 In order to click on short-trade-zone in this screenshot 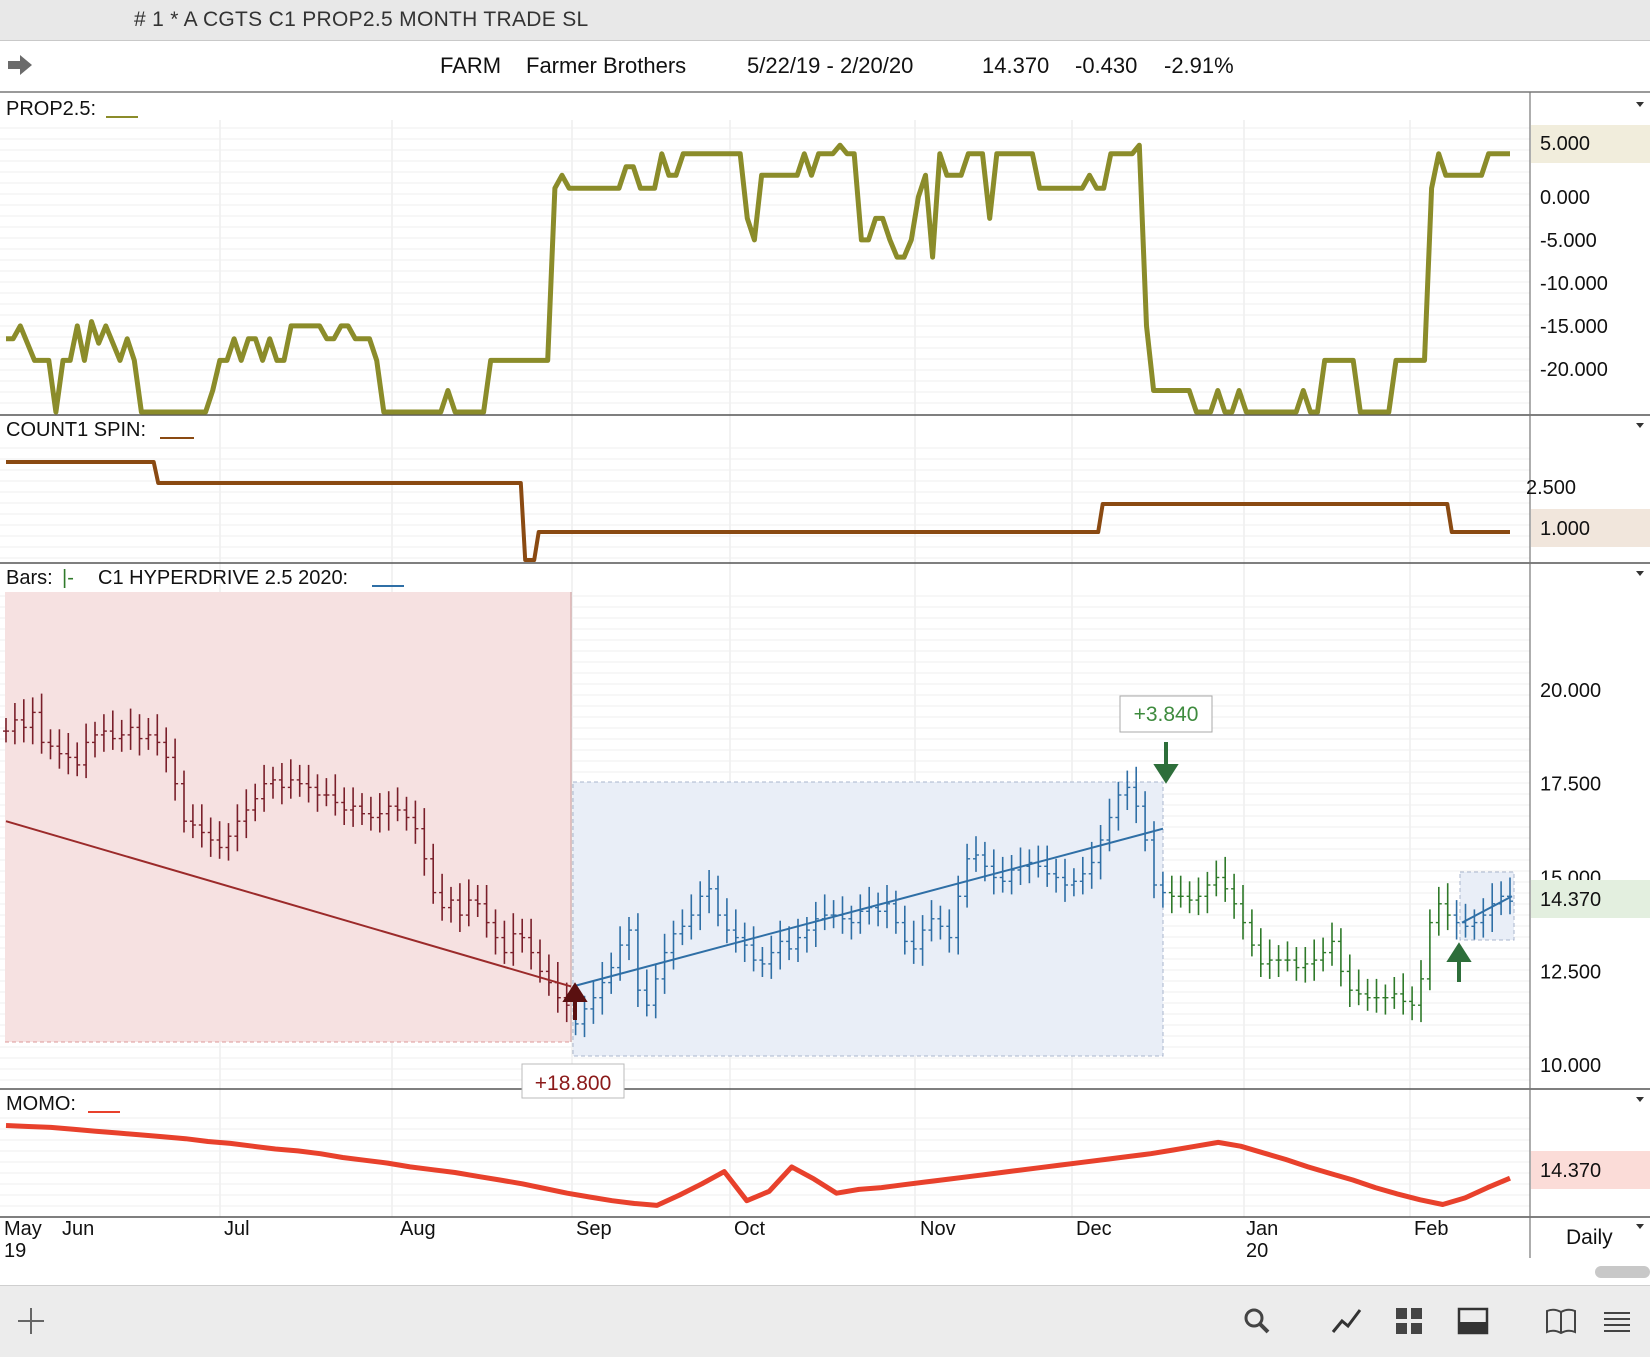, I will do `click(288, 817)`.